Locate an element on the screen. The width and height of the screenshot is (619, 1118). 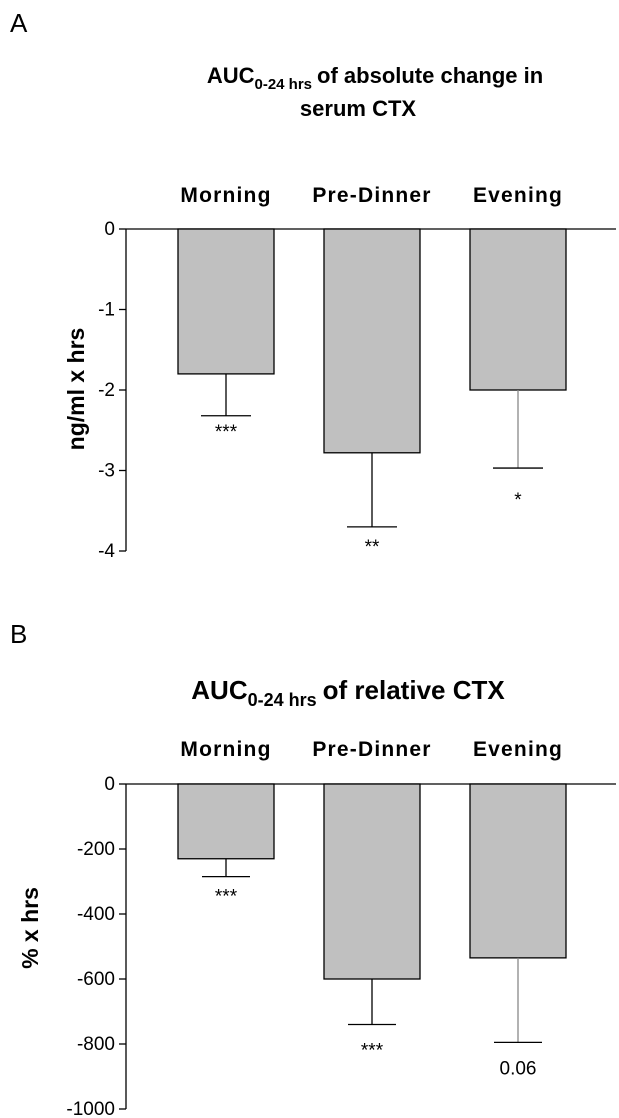
panel-a-title-line1: AUC0-24 hrs of absolute change in is located at coordinates (375, 78).